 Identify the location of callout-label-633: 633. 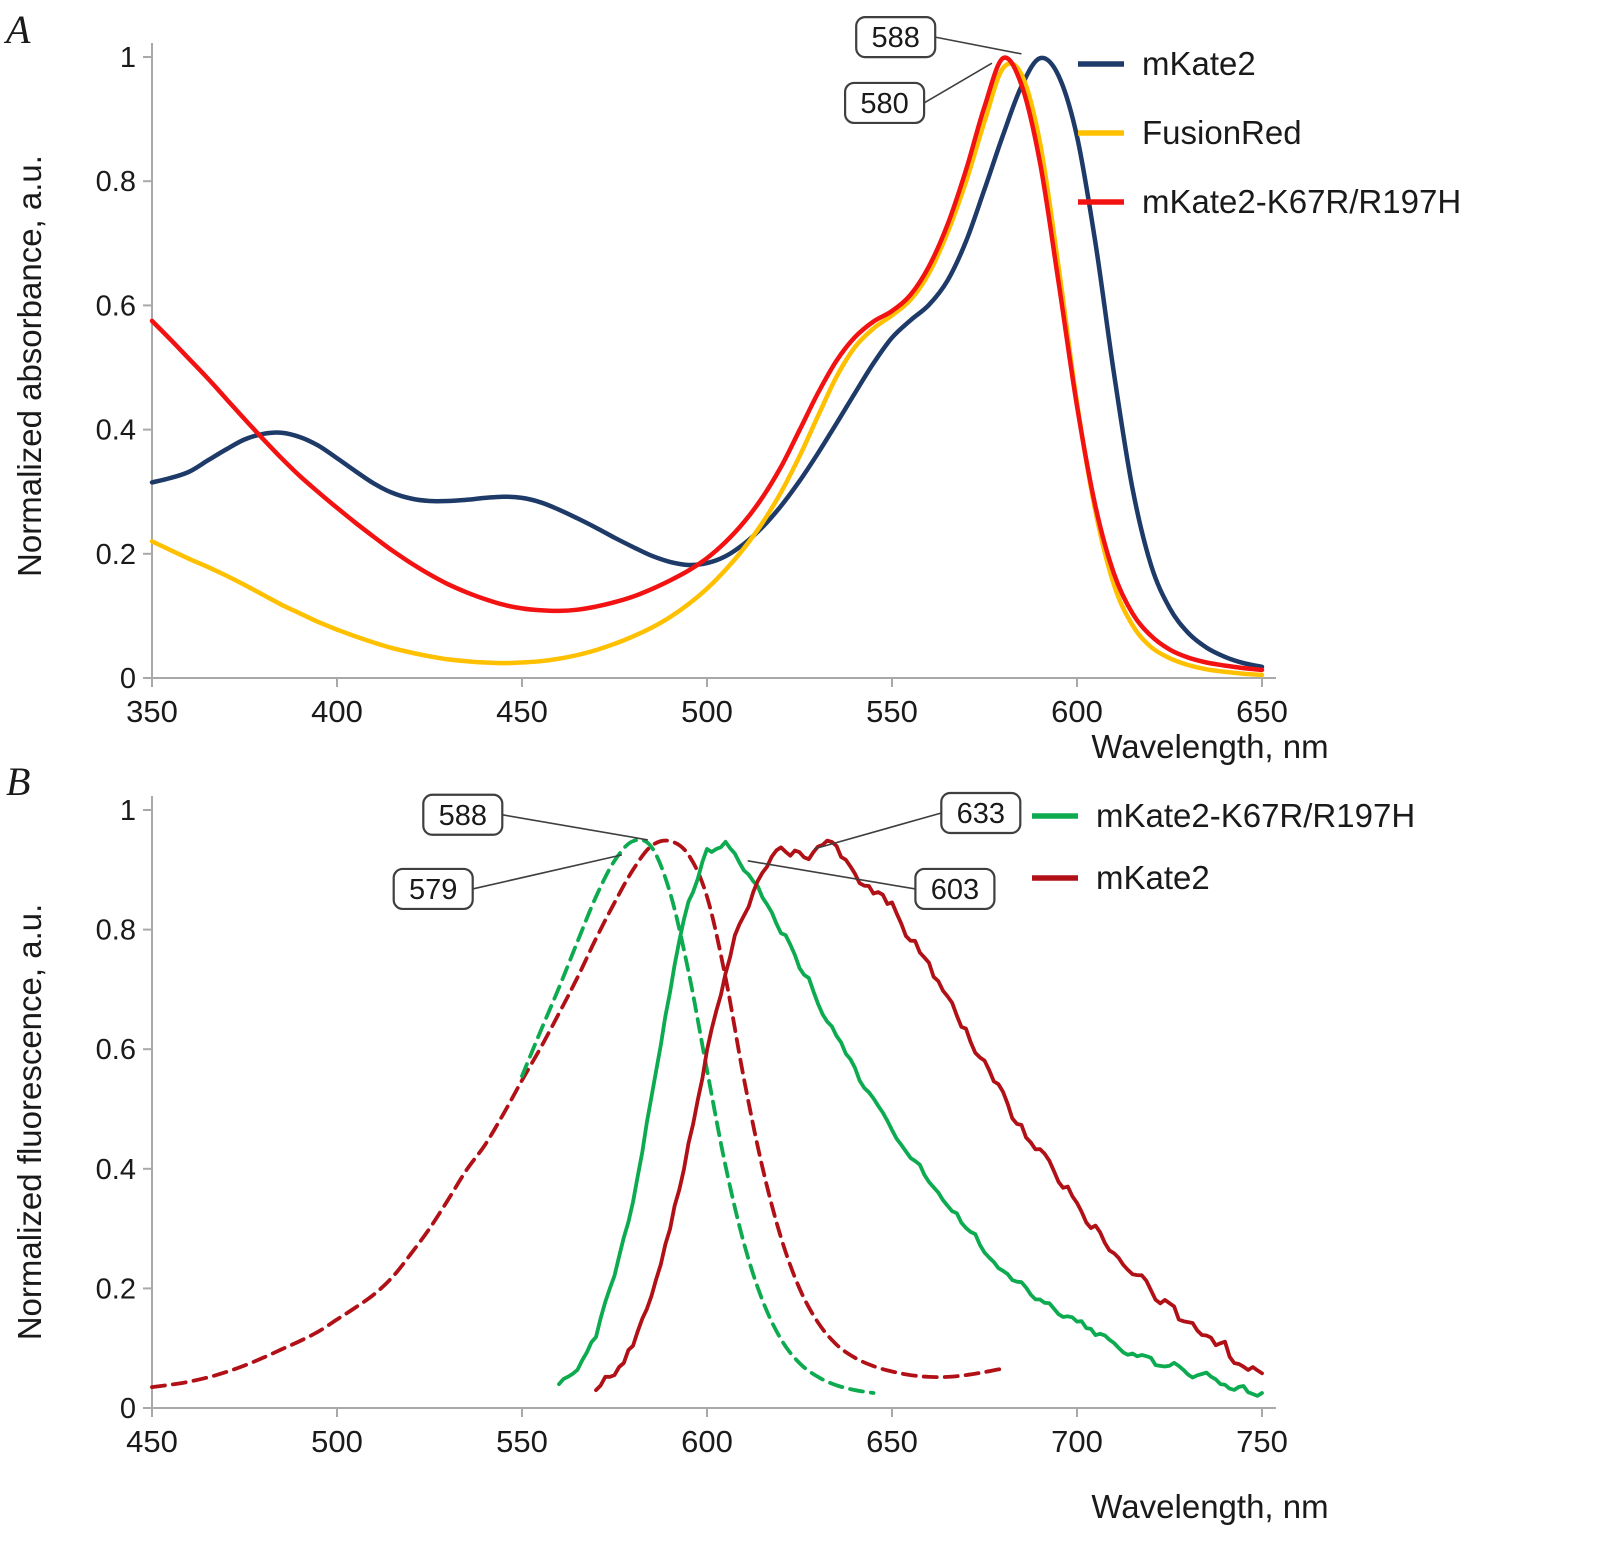
(981, 814).